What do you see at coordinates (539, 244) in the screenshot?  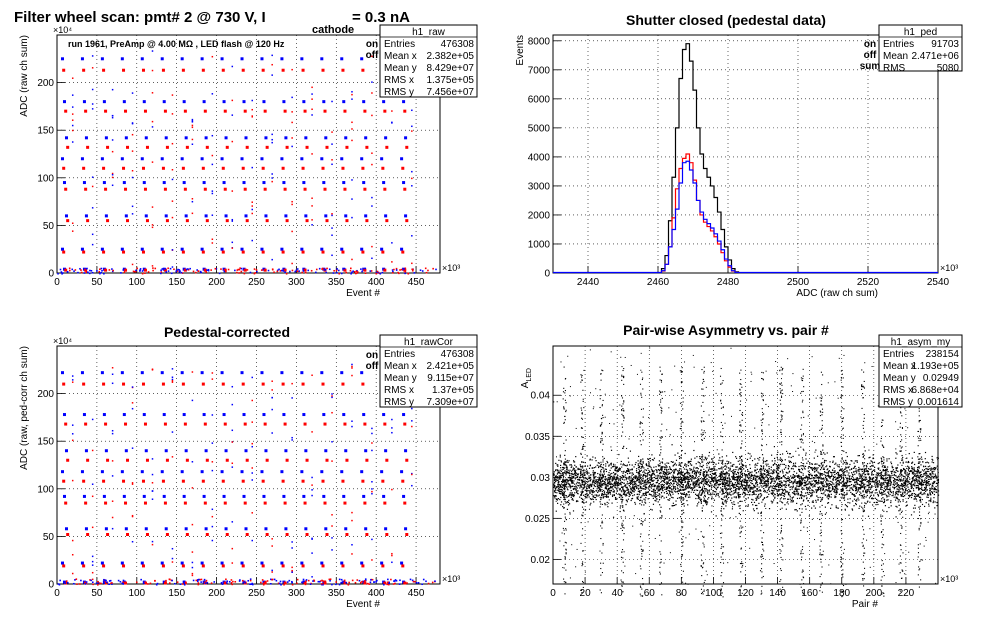 I see `ped-ytick-label: 1000` at bounding box center [539, 244].